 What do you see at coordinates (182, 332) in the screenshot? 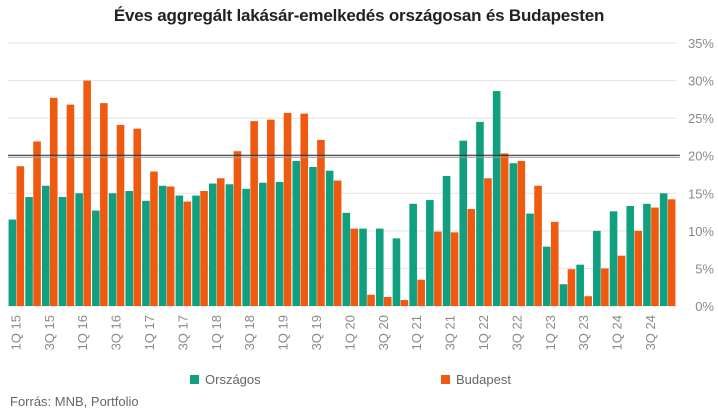
I see `x-tick-label: 3Q 17` at bounding box center [182, 332].